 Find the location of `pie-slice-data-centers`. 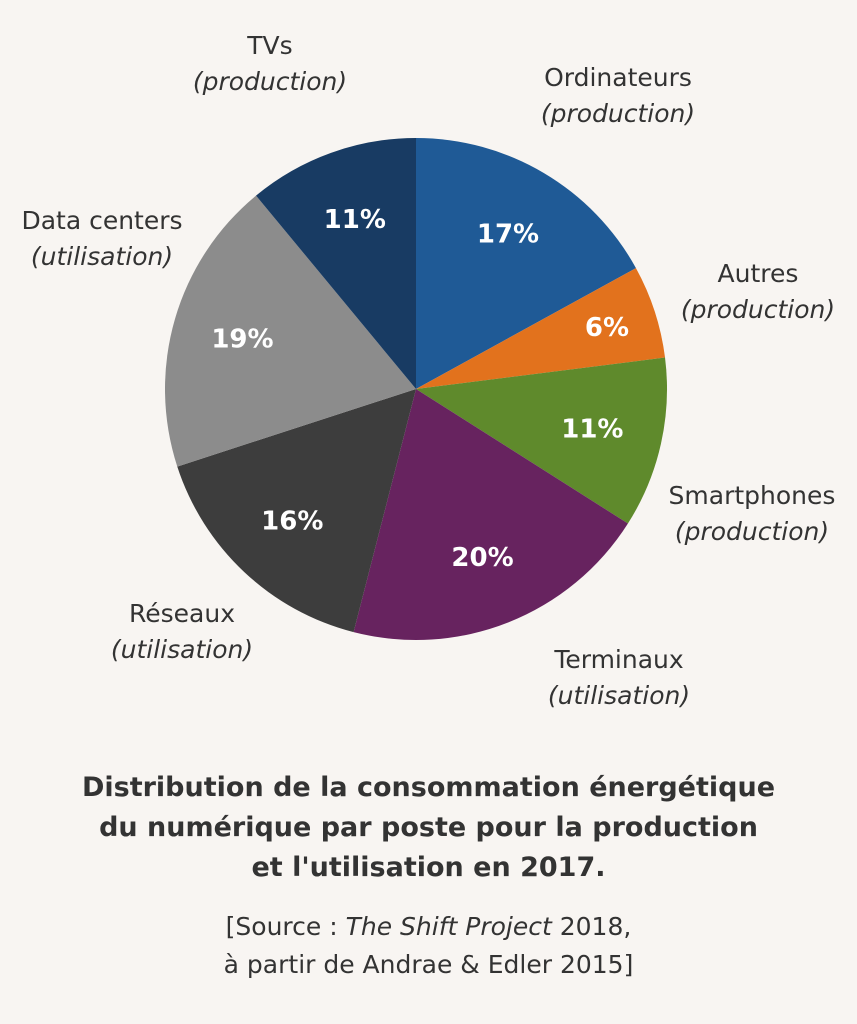

pie-slice-data-centers is located at coordinates (290, 331).